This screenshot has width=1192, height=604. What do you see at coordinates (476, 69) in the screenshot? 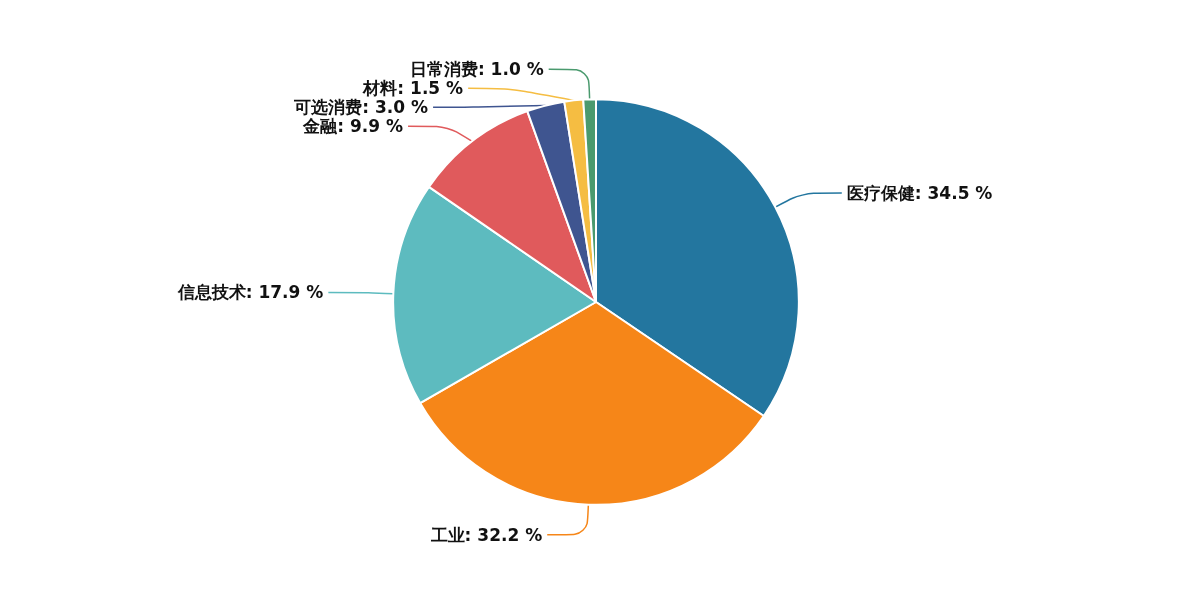
I see `slice-label: 日常消费: 1.0 %` at bounding box center [476, 69].